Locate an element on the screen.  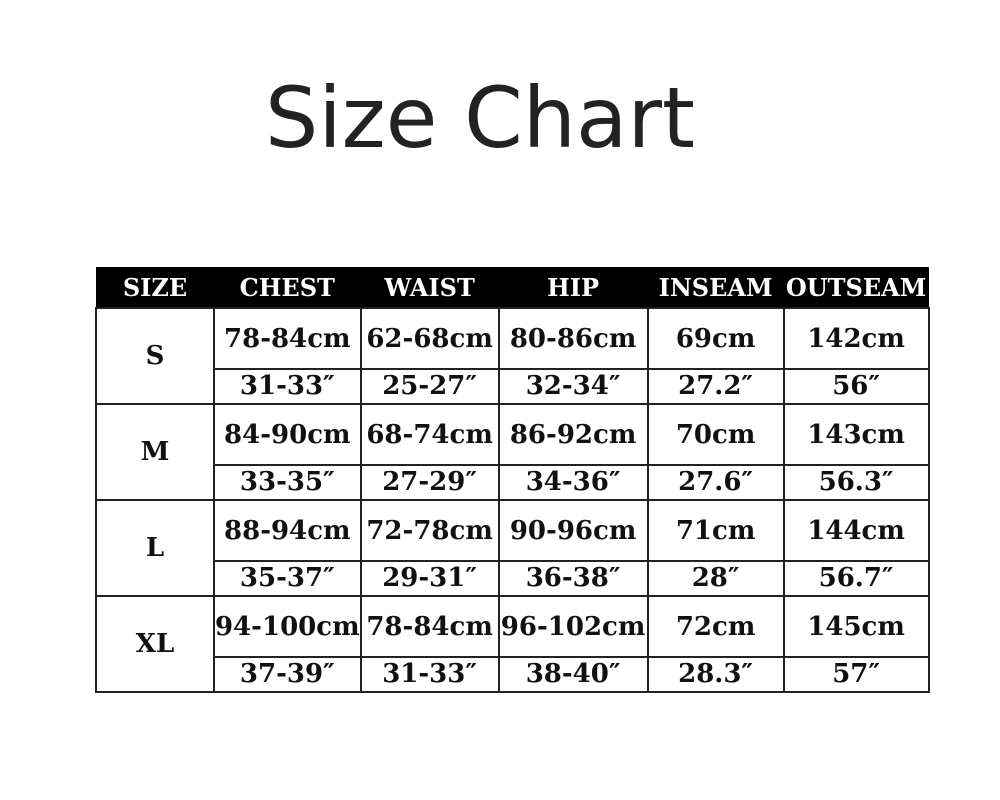
column-header-inseam: INSEAM is located at coordinates (715, 287).